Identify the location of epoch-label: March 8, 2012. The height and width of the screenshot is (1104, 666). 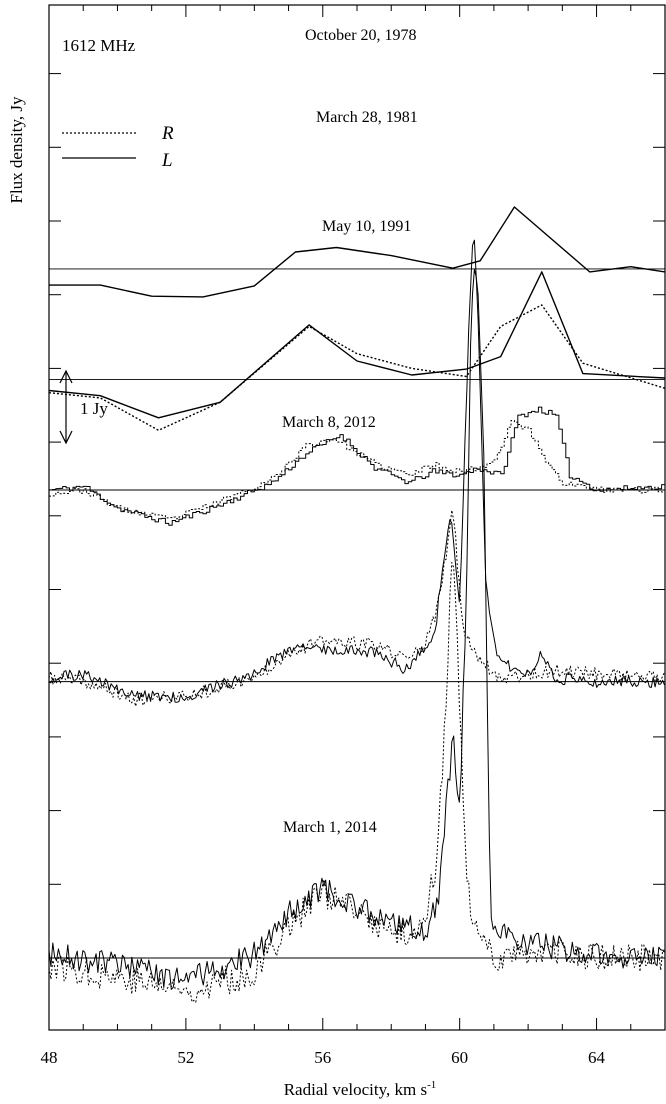
(329, 422).